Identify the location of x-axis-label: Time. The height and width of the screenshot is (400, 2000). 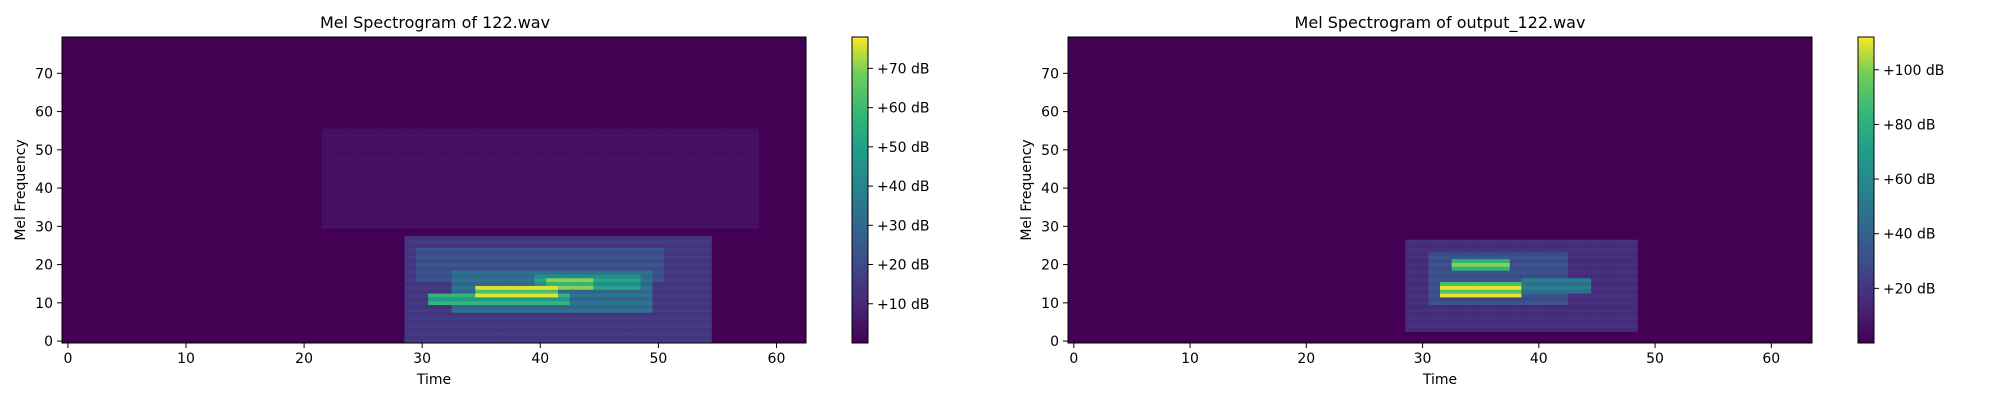
(433, 380).